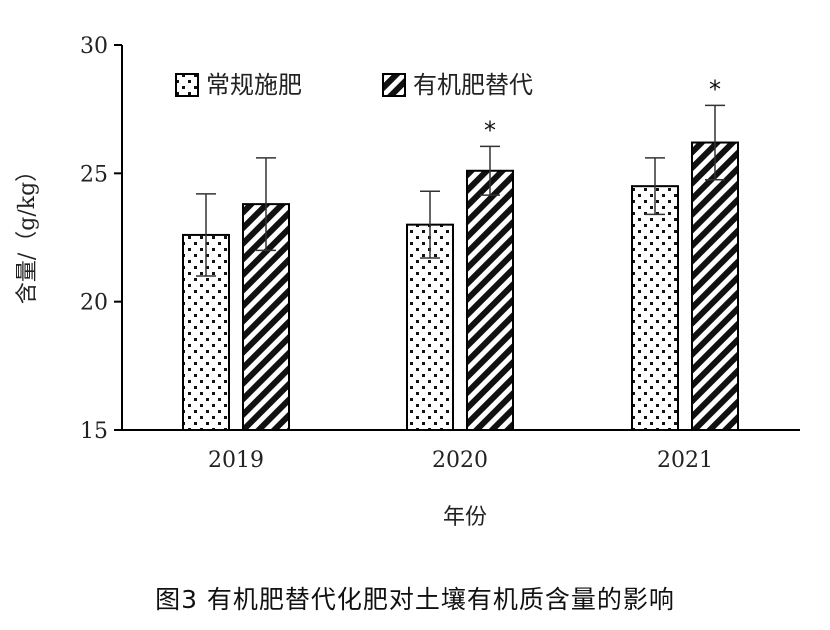  I want to click on y-tick-label: 20, so click(94, 303).